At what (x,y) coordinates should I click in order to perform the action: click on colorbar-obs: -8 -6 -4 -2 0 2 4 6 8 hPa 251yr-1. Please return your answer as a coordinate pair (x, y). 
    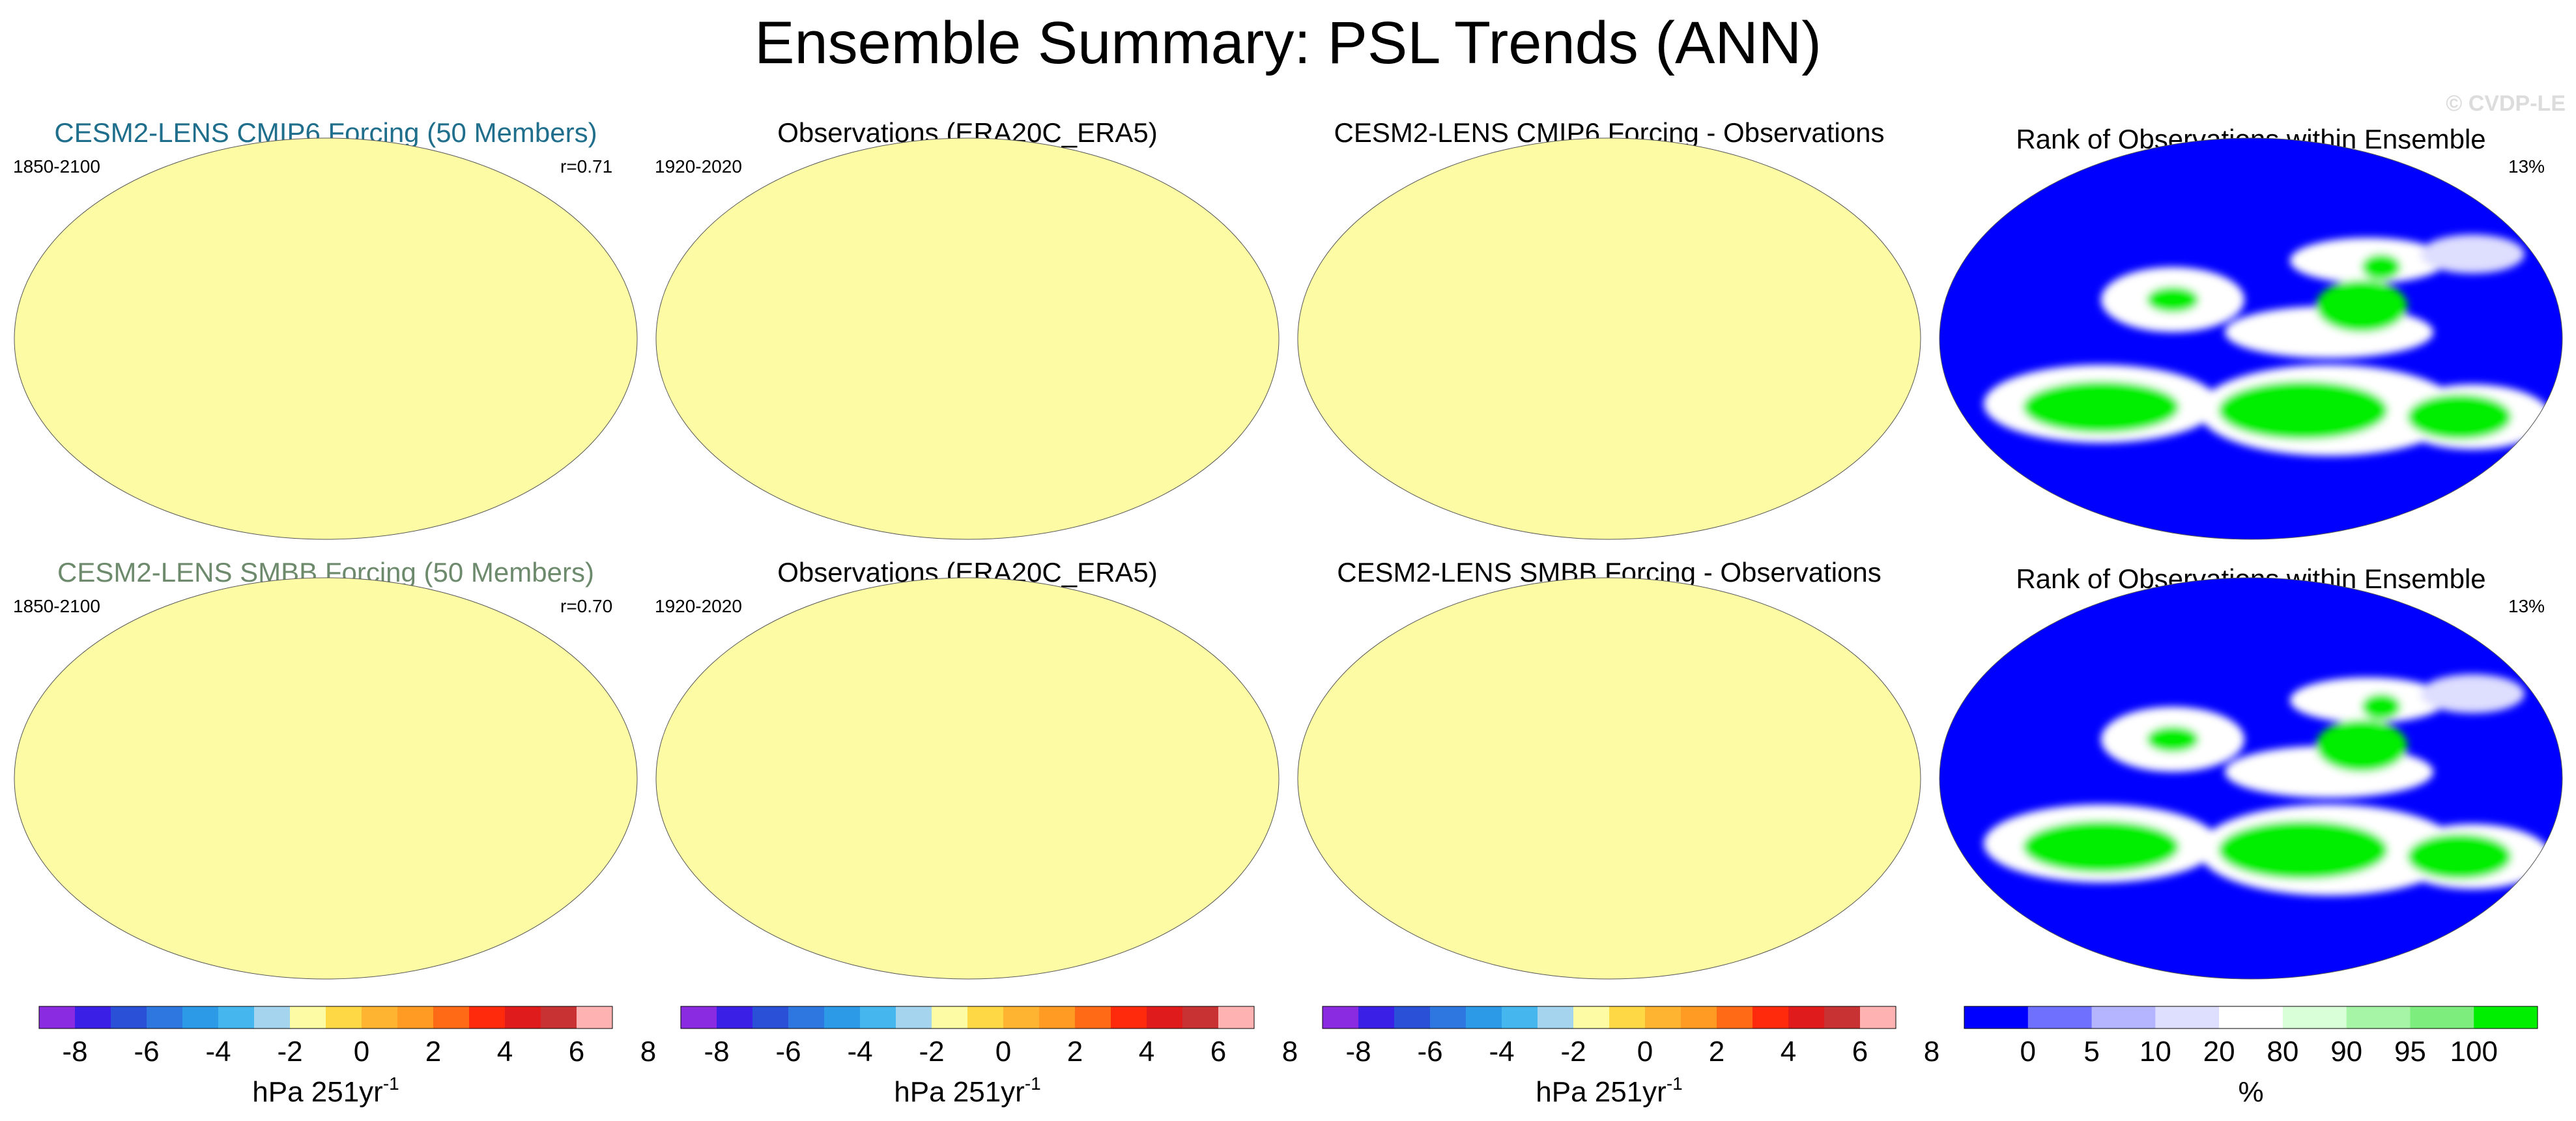
    Looking at the image, I should click on (989, 1057).